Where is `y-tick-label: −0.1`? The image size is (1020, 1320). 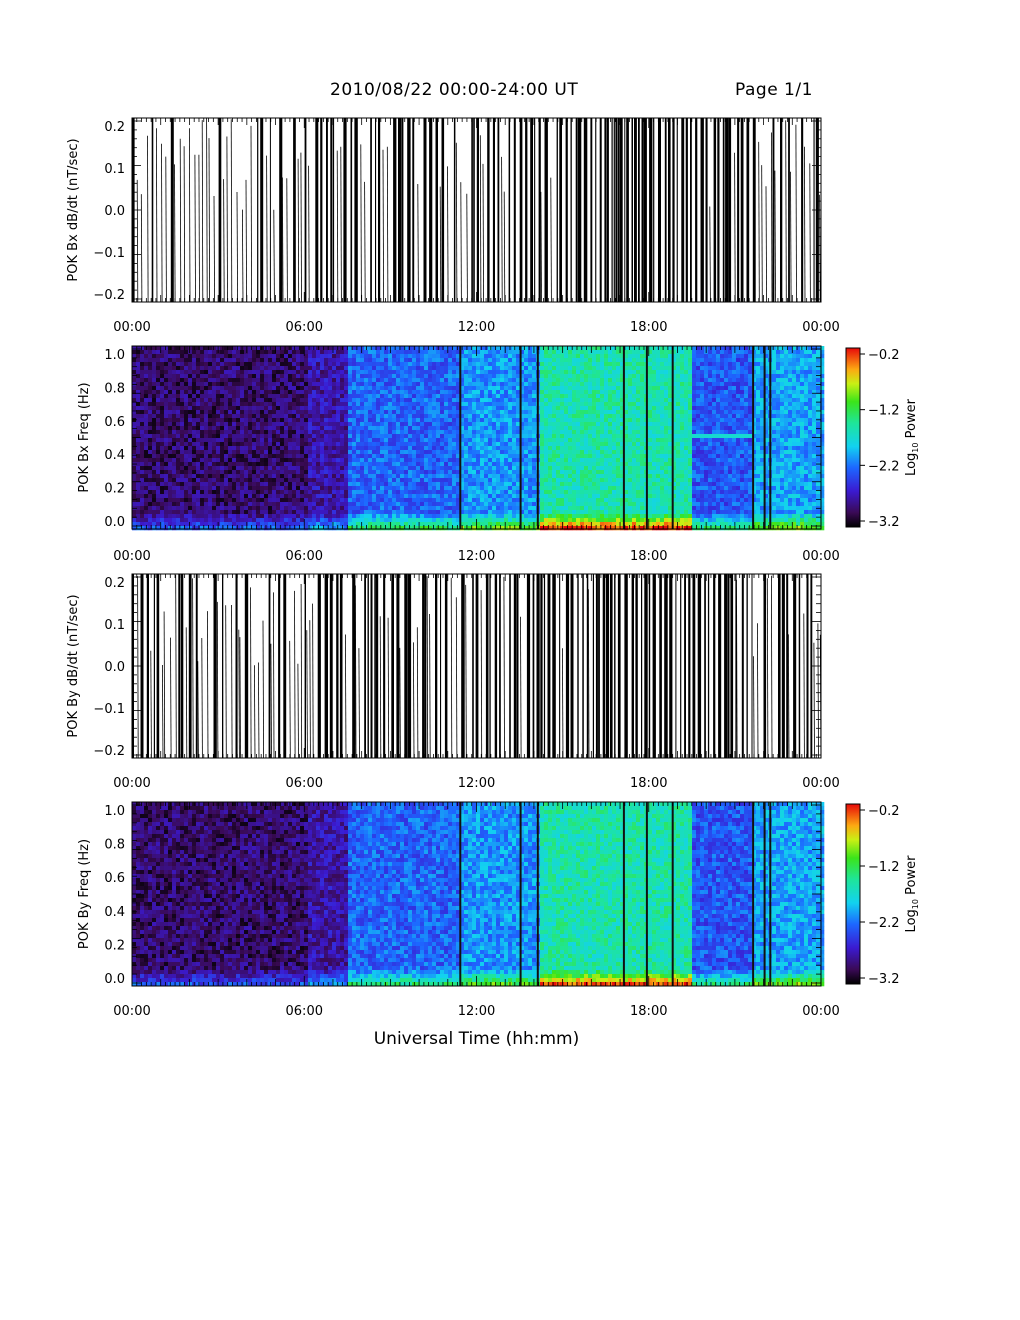
y-tick-label: −0.1 is located at coordinates (109, 253).